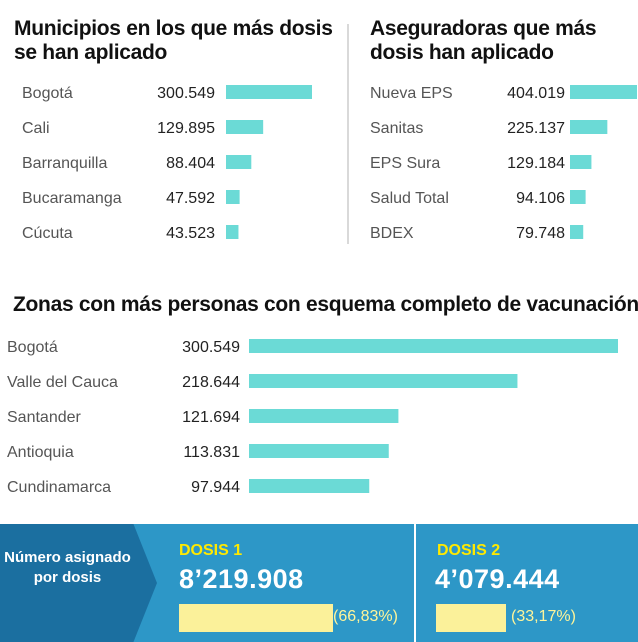 The height and width of the screenshot is (642, 638). I want to click on aseguradora-value: 79.748, so click(540, 233).